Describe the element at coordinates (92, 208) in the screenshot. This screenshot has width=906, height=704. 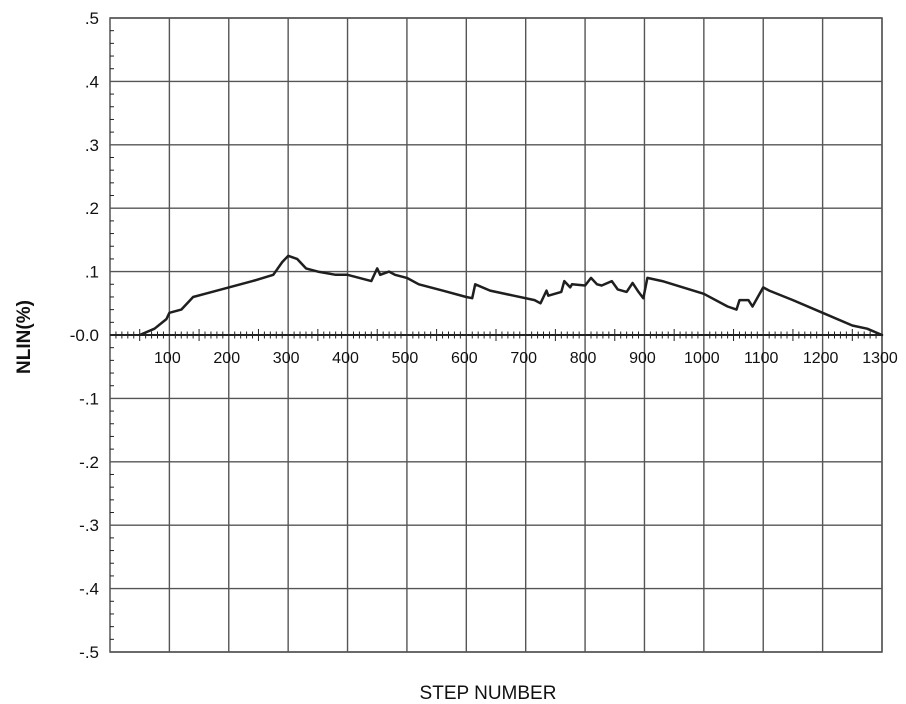
I see `y-tick-label: .2` at that location.